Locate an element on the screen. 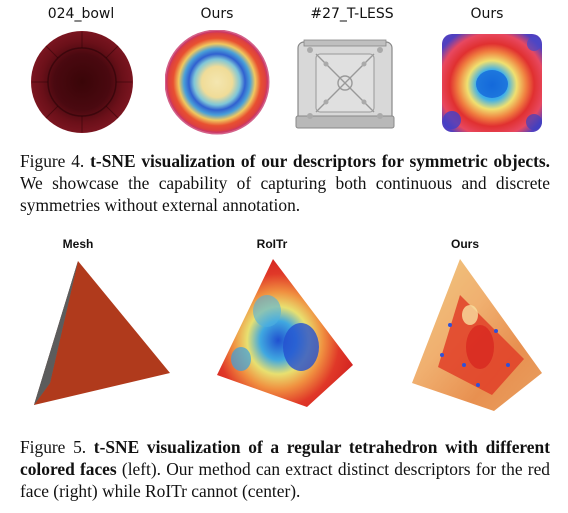  fig5-label-mesh: Mesh is located at coordinates (78, 244).